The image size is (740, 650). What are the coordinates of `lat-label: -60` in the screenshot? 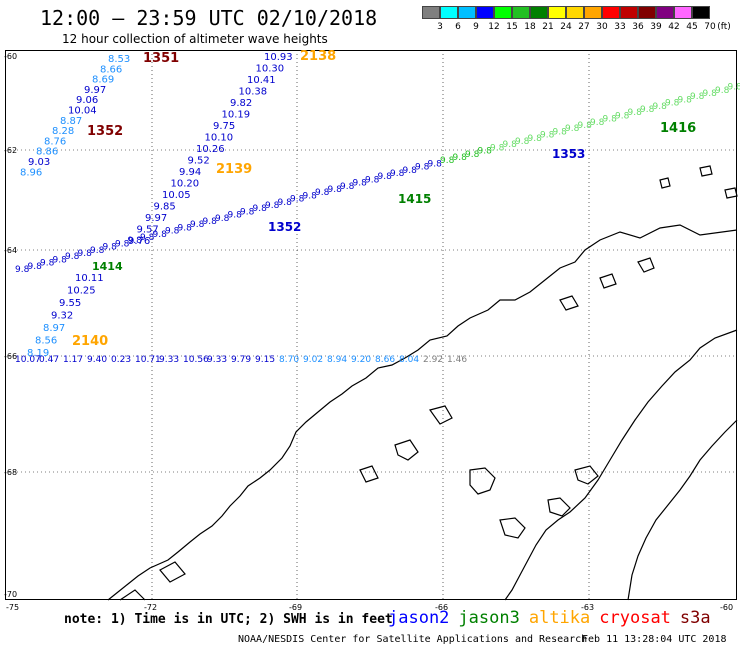 It's located at (11, 56).